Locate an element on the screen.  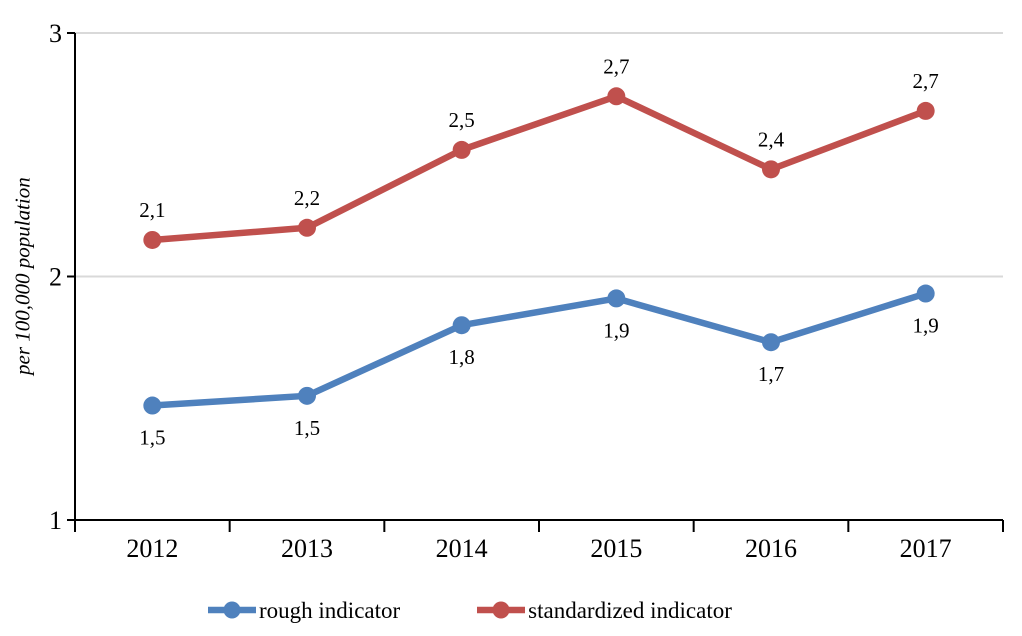
legend-swatch-standardized-indicator-icon is located at coordinates (501, 610).